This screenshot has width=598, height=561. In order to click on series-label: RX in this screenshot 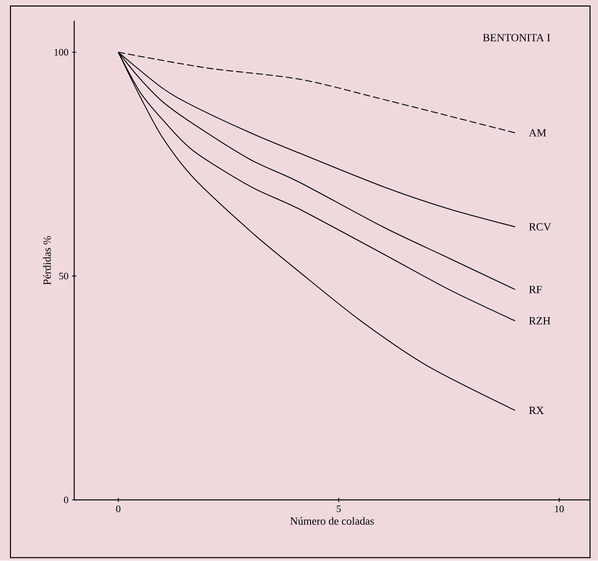, I will do `click(536, 410)`.